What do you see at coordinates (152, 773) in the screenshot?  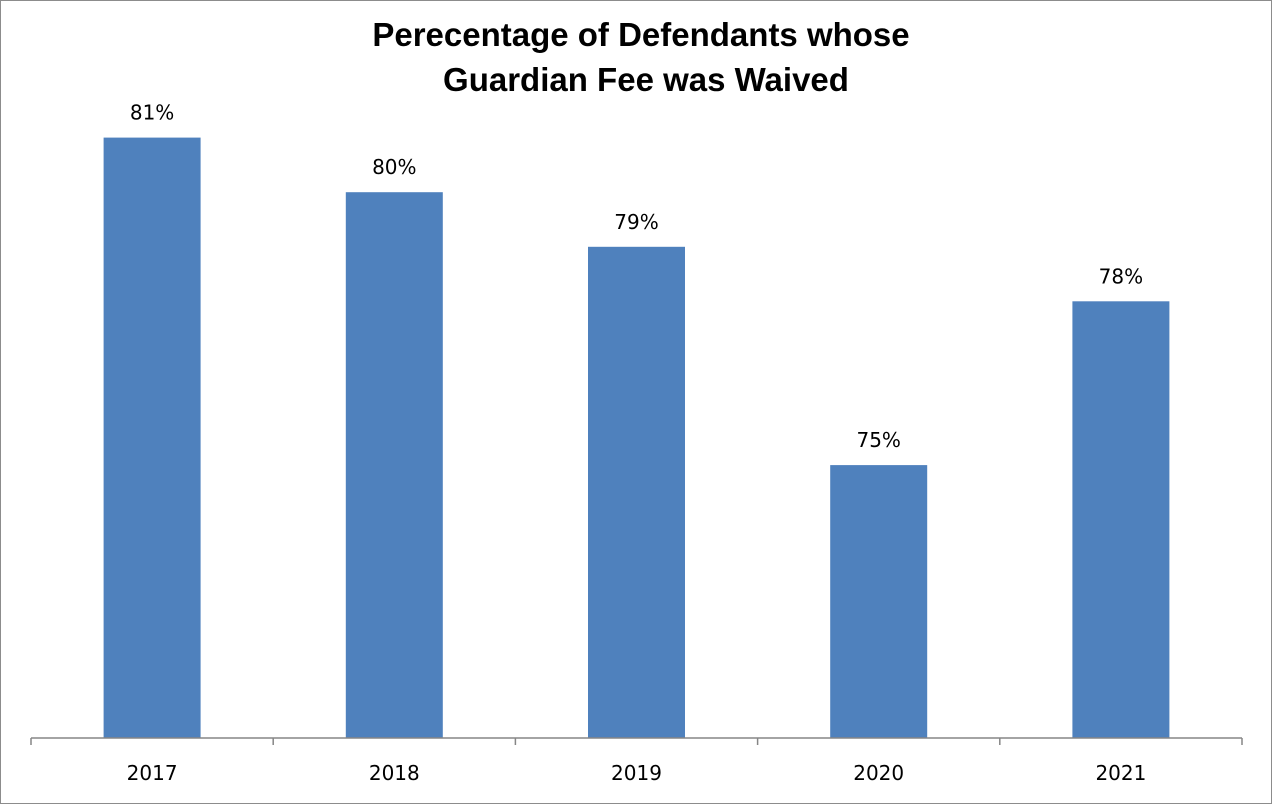 I see `x-tick-label-2017: 2017` at bounding box center [152, 773].